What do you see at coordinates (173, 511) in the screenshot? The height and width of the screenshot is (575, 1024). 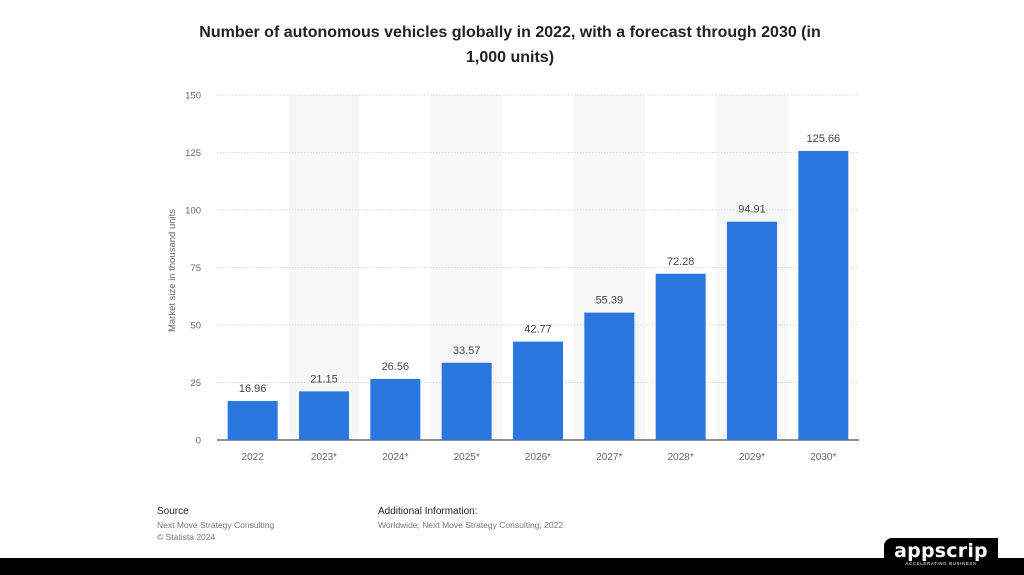 I see `source-label: Source` at bounding box center [173, 511].